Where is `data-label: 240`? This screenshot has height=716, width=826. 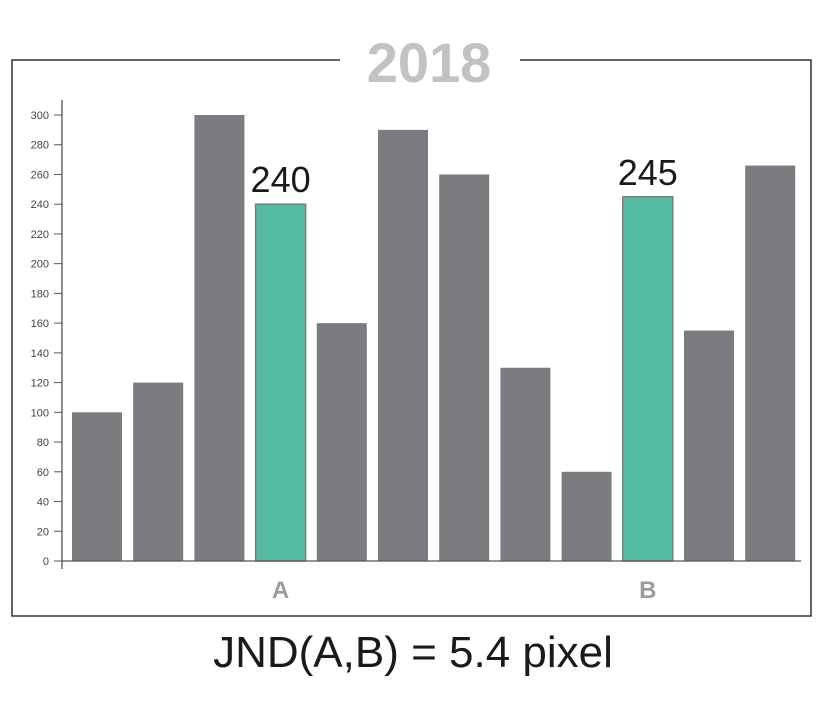 data-label: 240 is located at coordinates (281, 179).